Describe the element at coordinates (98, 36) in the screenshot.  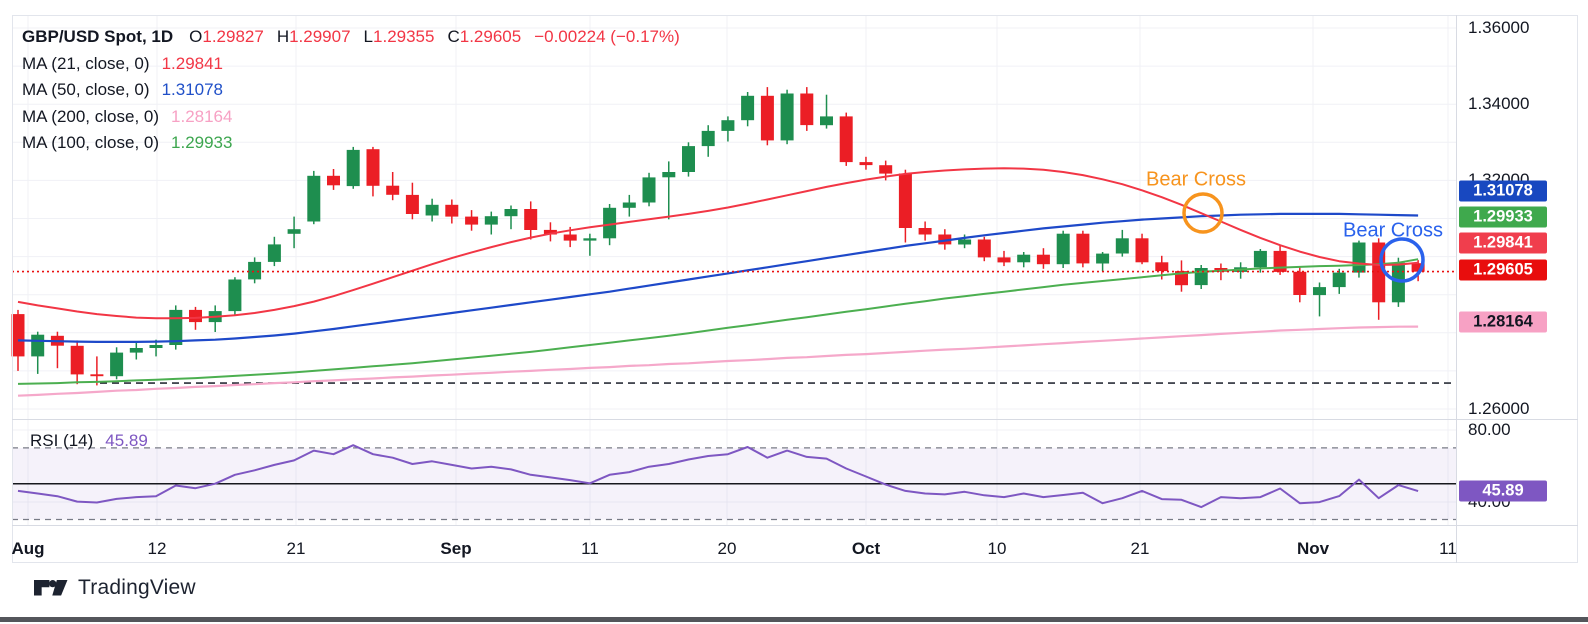
I see `symbol-title: GBP/USD Spot, 1D` at that location.